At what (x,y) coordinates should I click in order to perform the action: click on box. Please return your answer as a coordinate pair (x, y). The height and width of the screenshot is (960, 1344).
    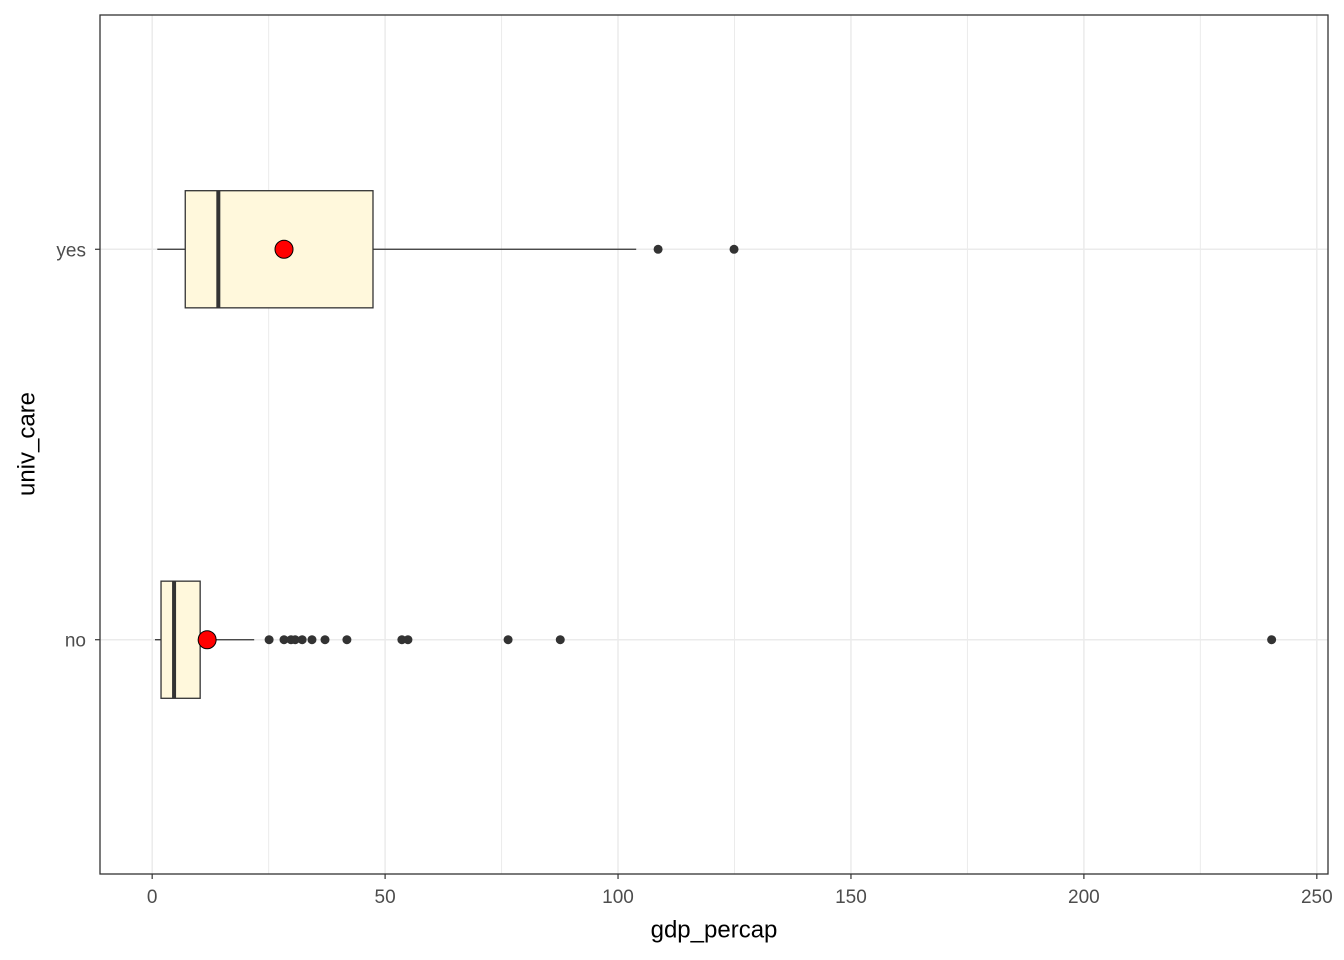
    Looking at the image, I should click on (180, 639).